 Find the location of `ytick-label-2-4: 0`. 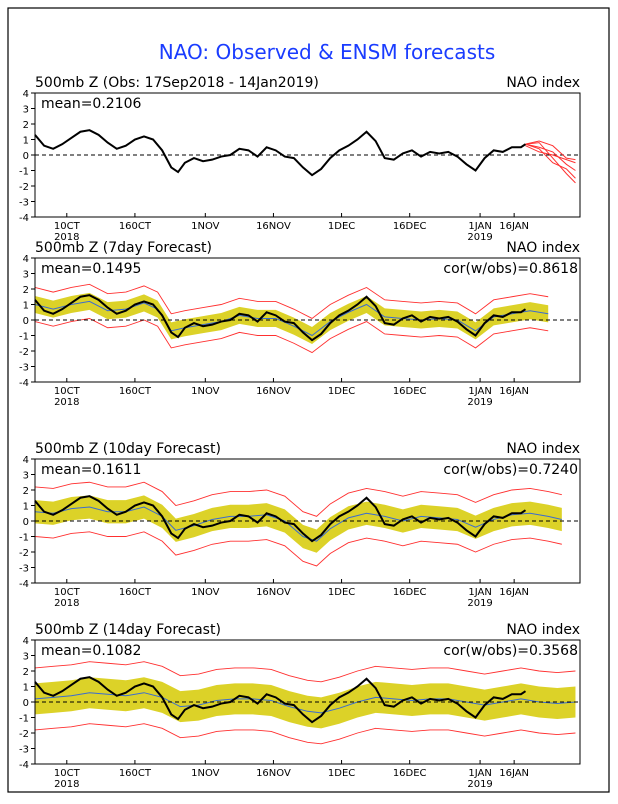

ytick-label-2-4: 0 is located at coordinates (26, 321).